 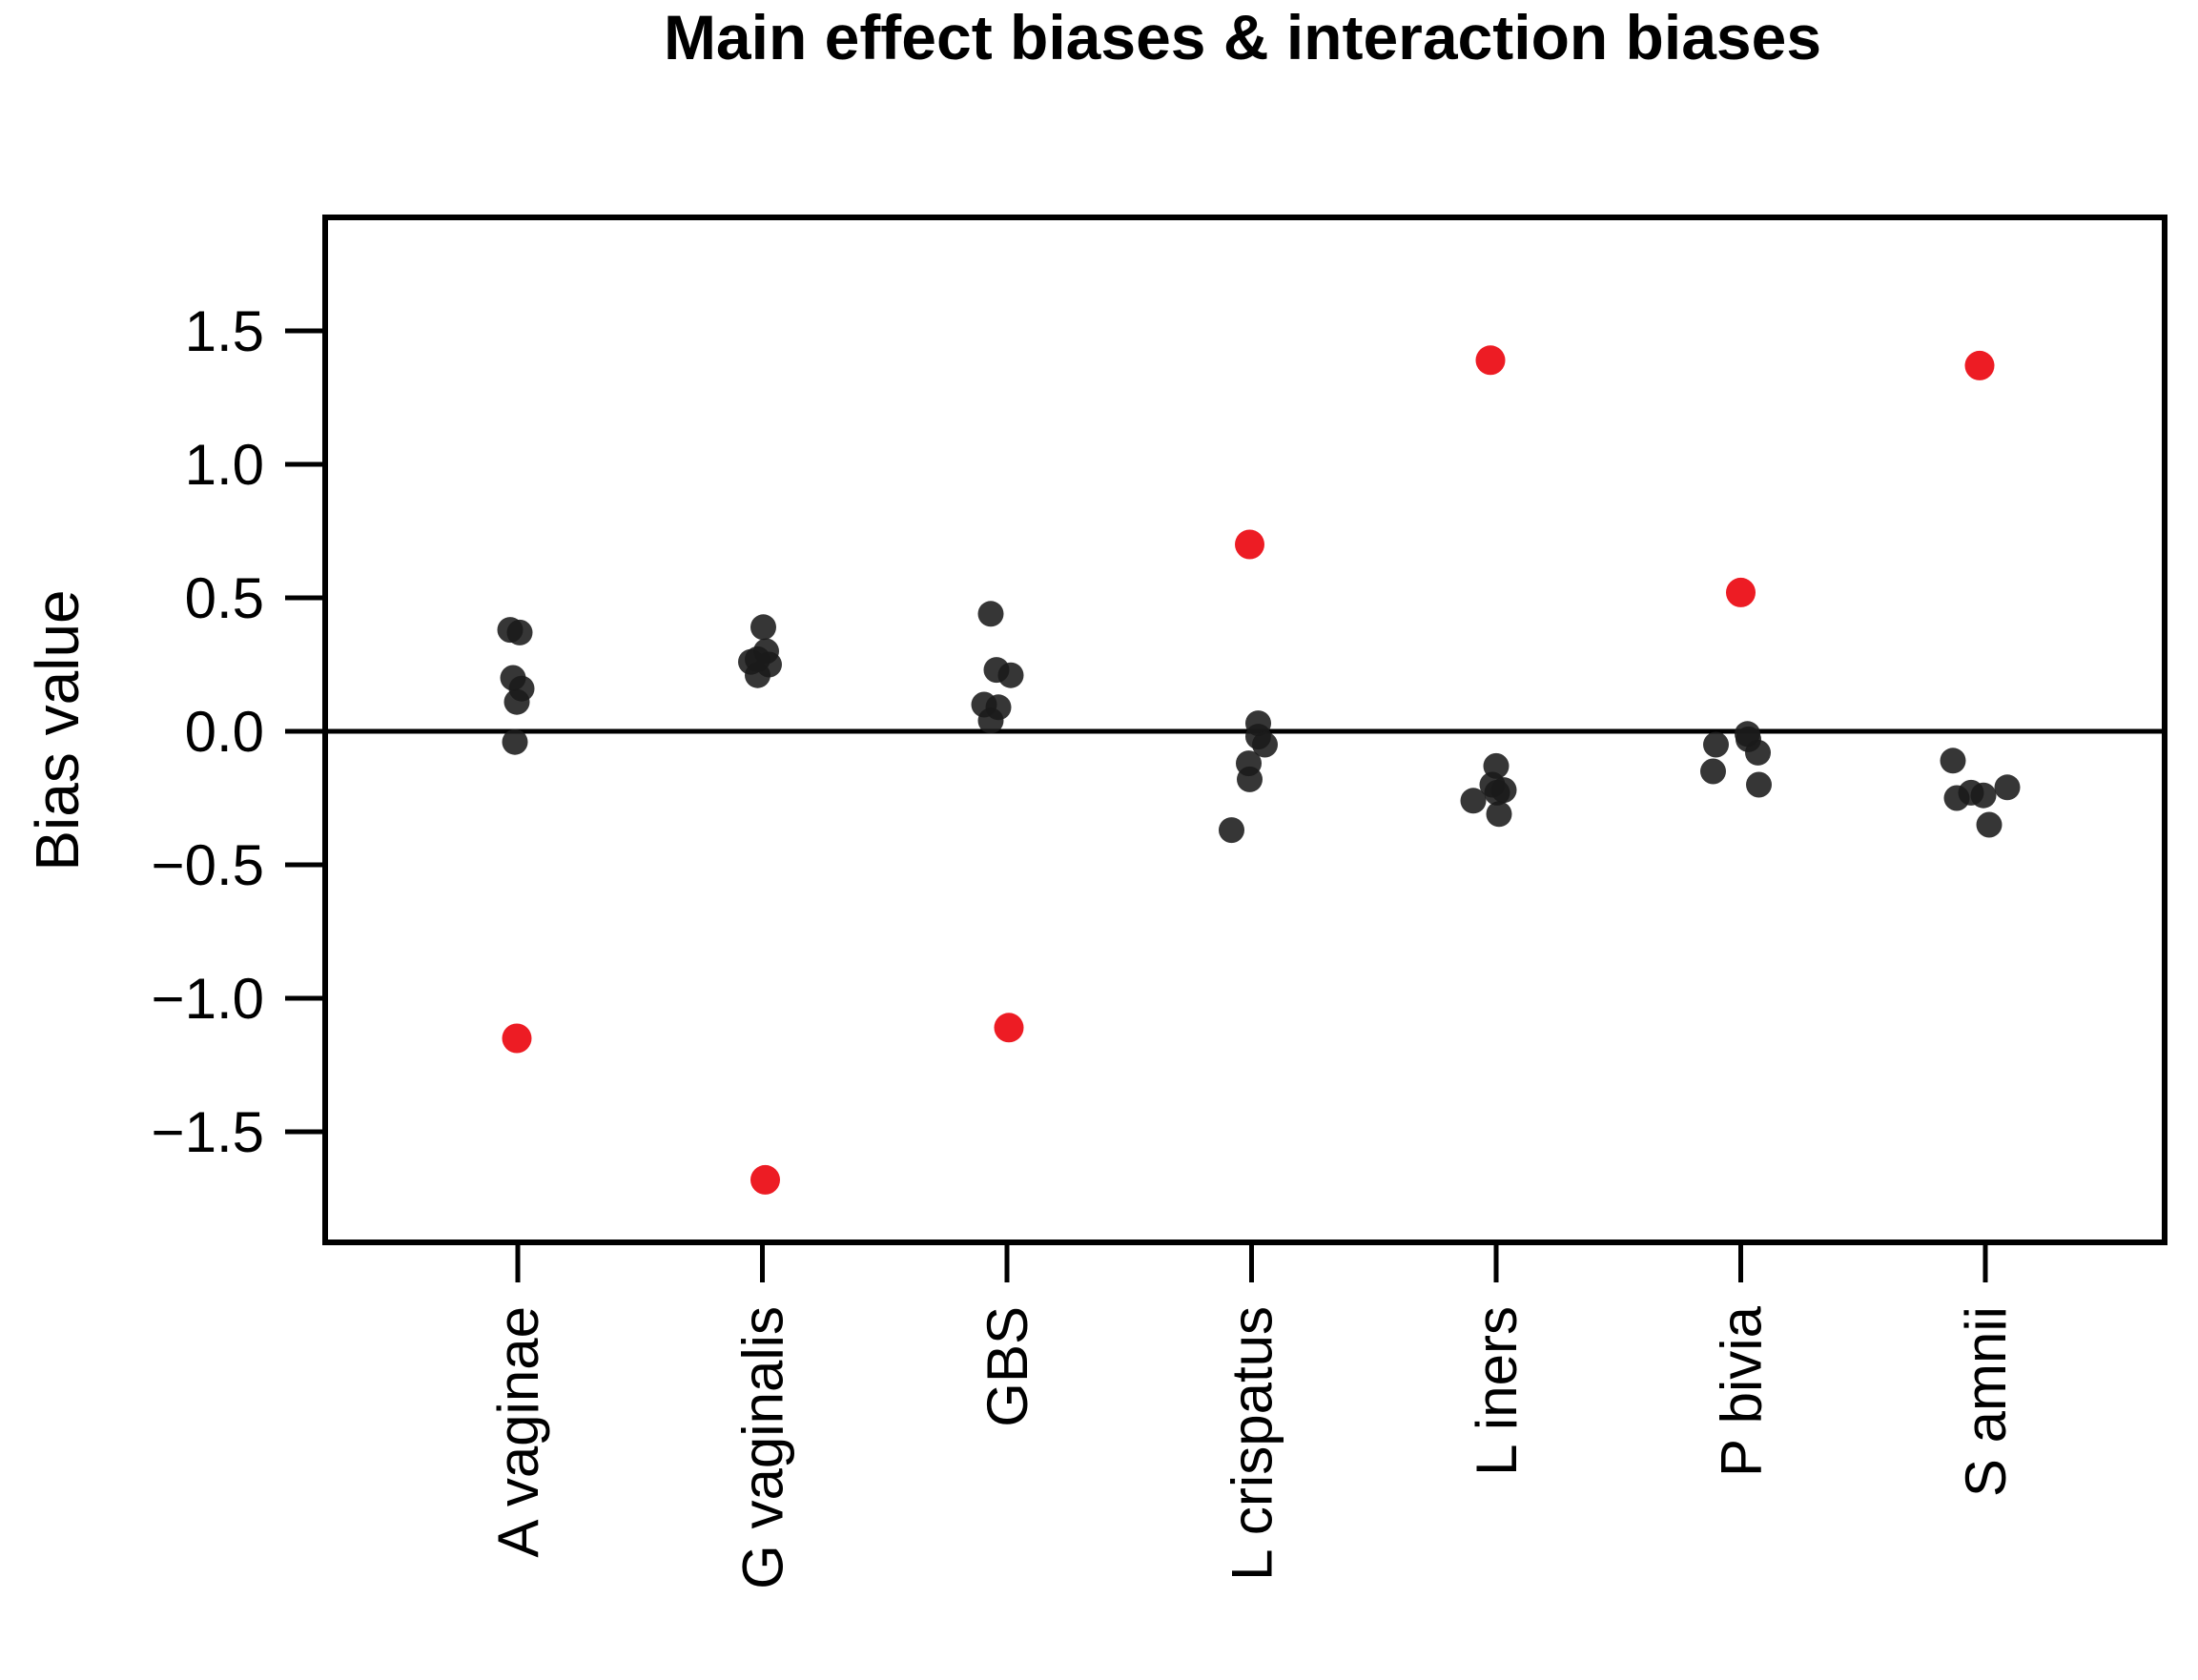 I want to click on x-category-label: P bivia, so click(x=1742, y=1391).